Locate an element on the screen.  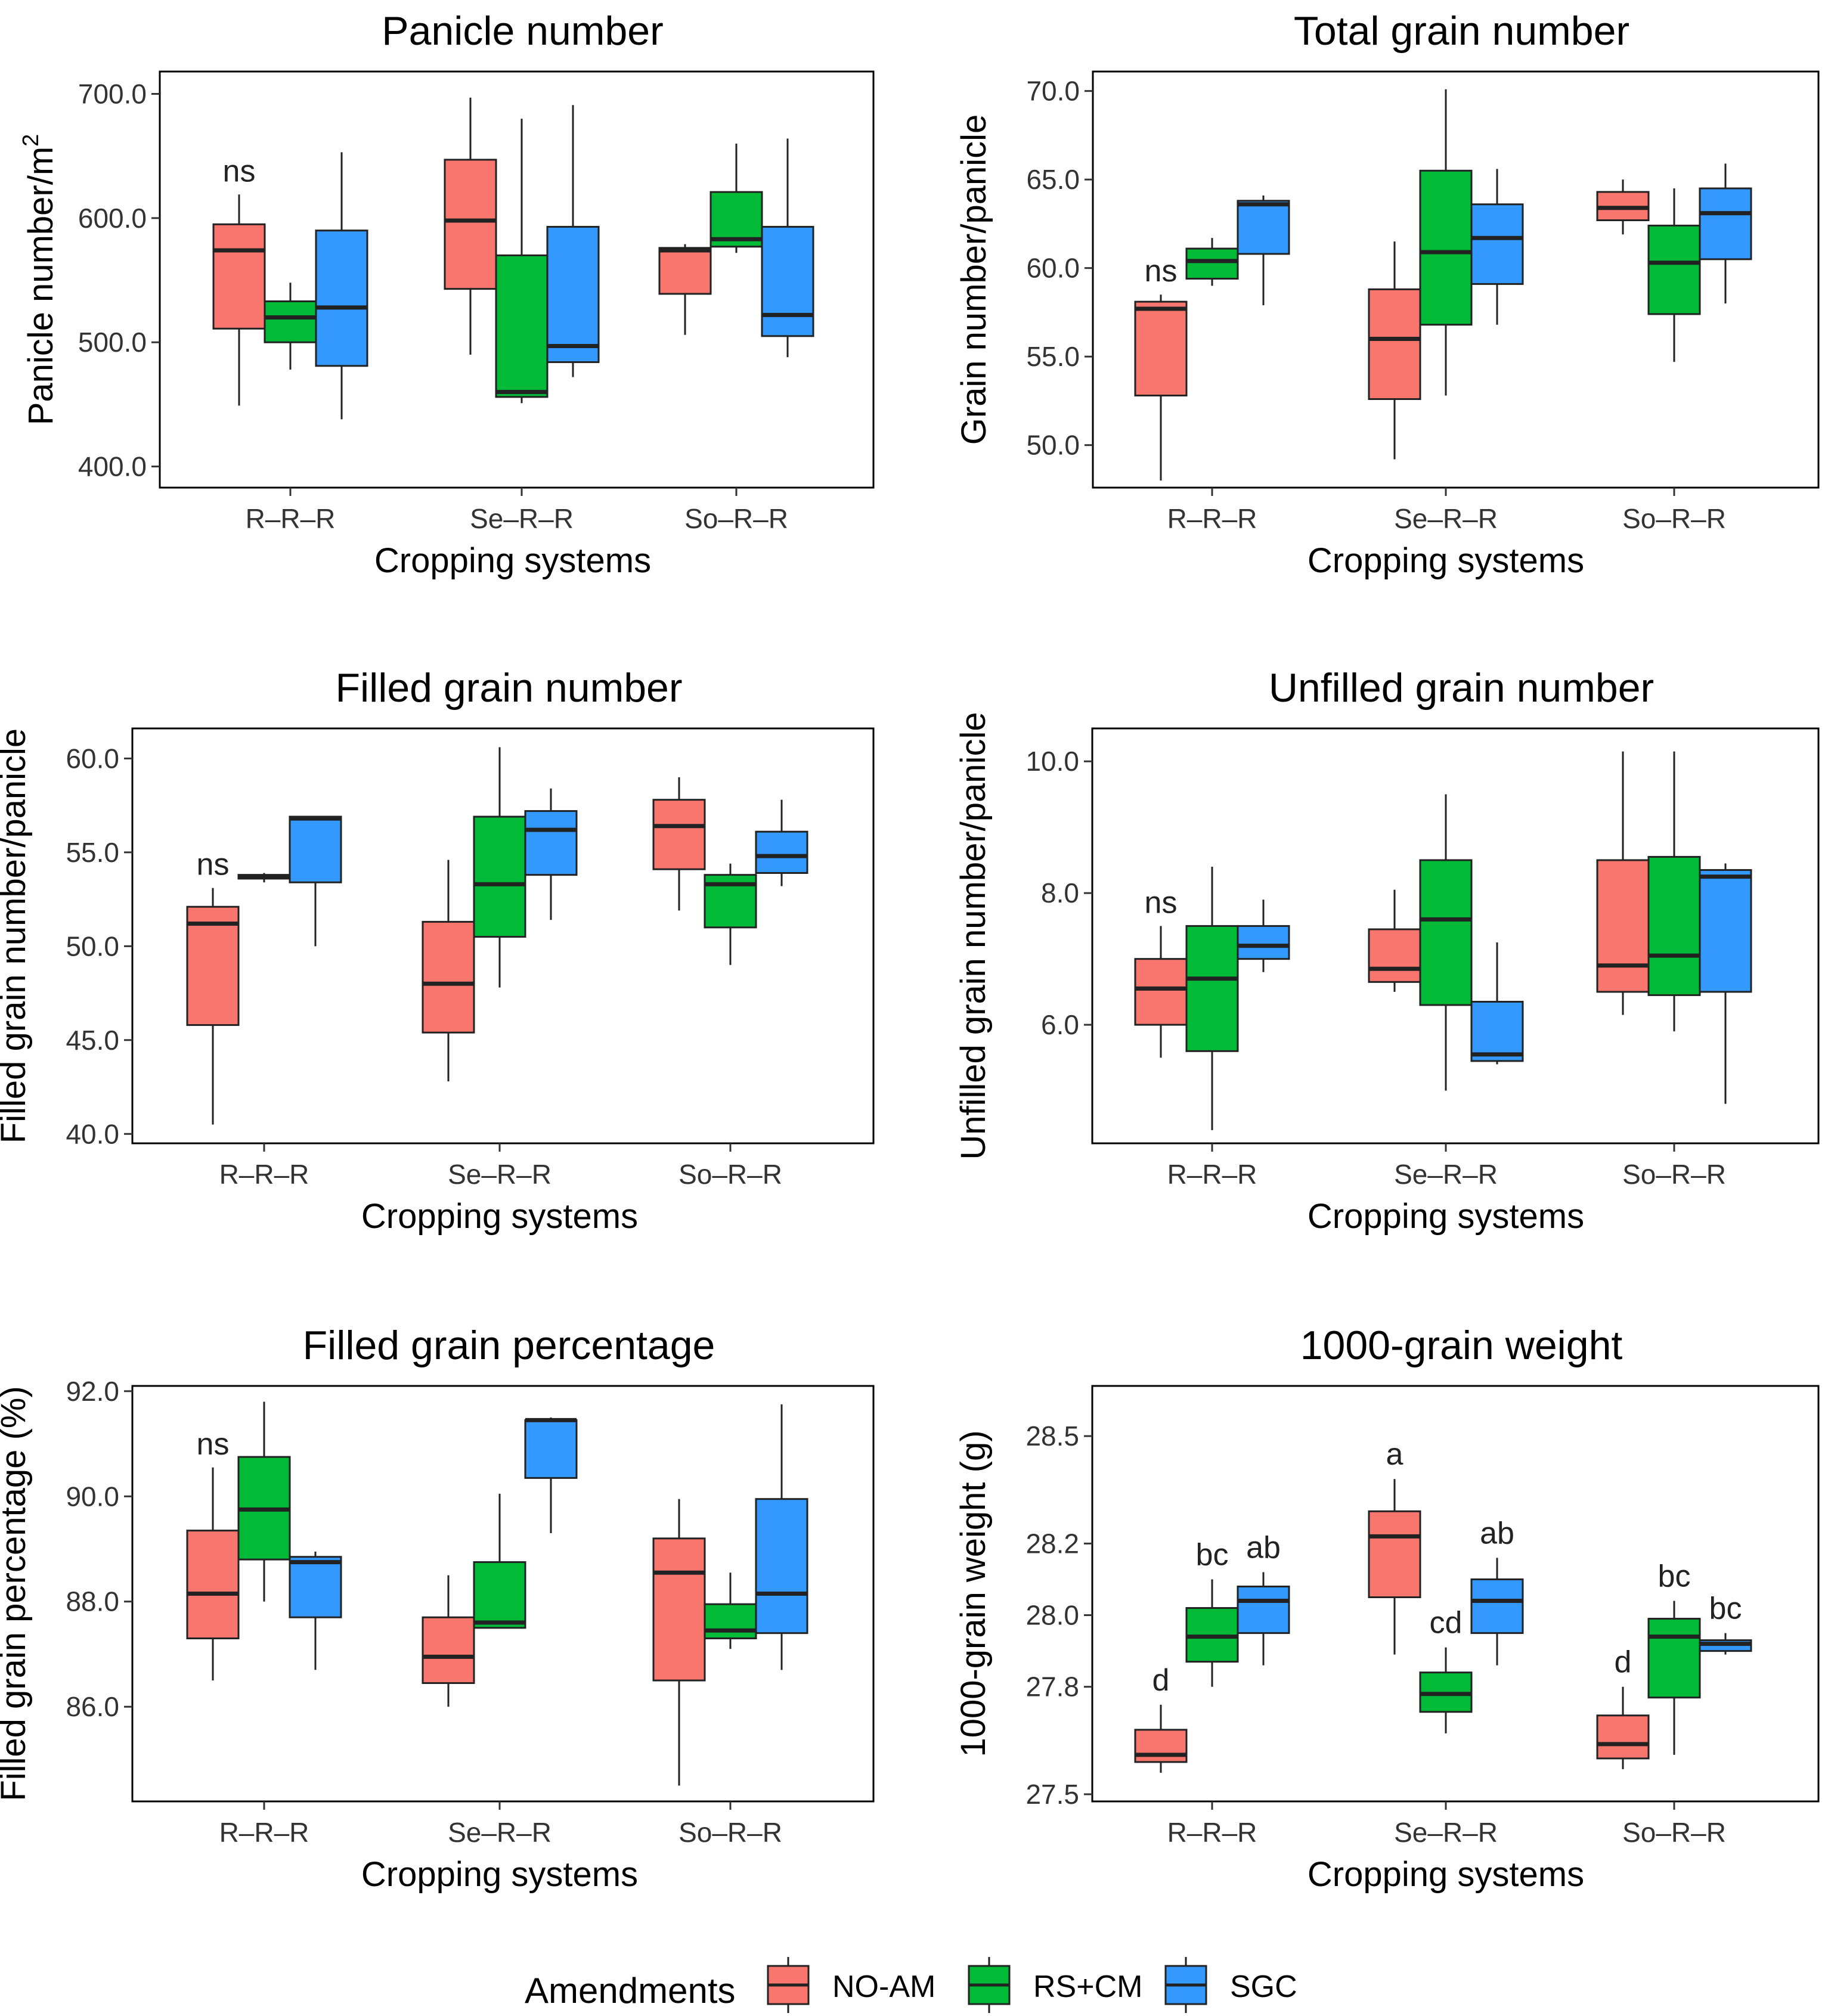
y-tick-label: 27.8 is located at coordinates (1052, 1687).